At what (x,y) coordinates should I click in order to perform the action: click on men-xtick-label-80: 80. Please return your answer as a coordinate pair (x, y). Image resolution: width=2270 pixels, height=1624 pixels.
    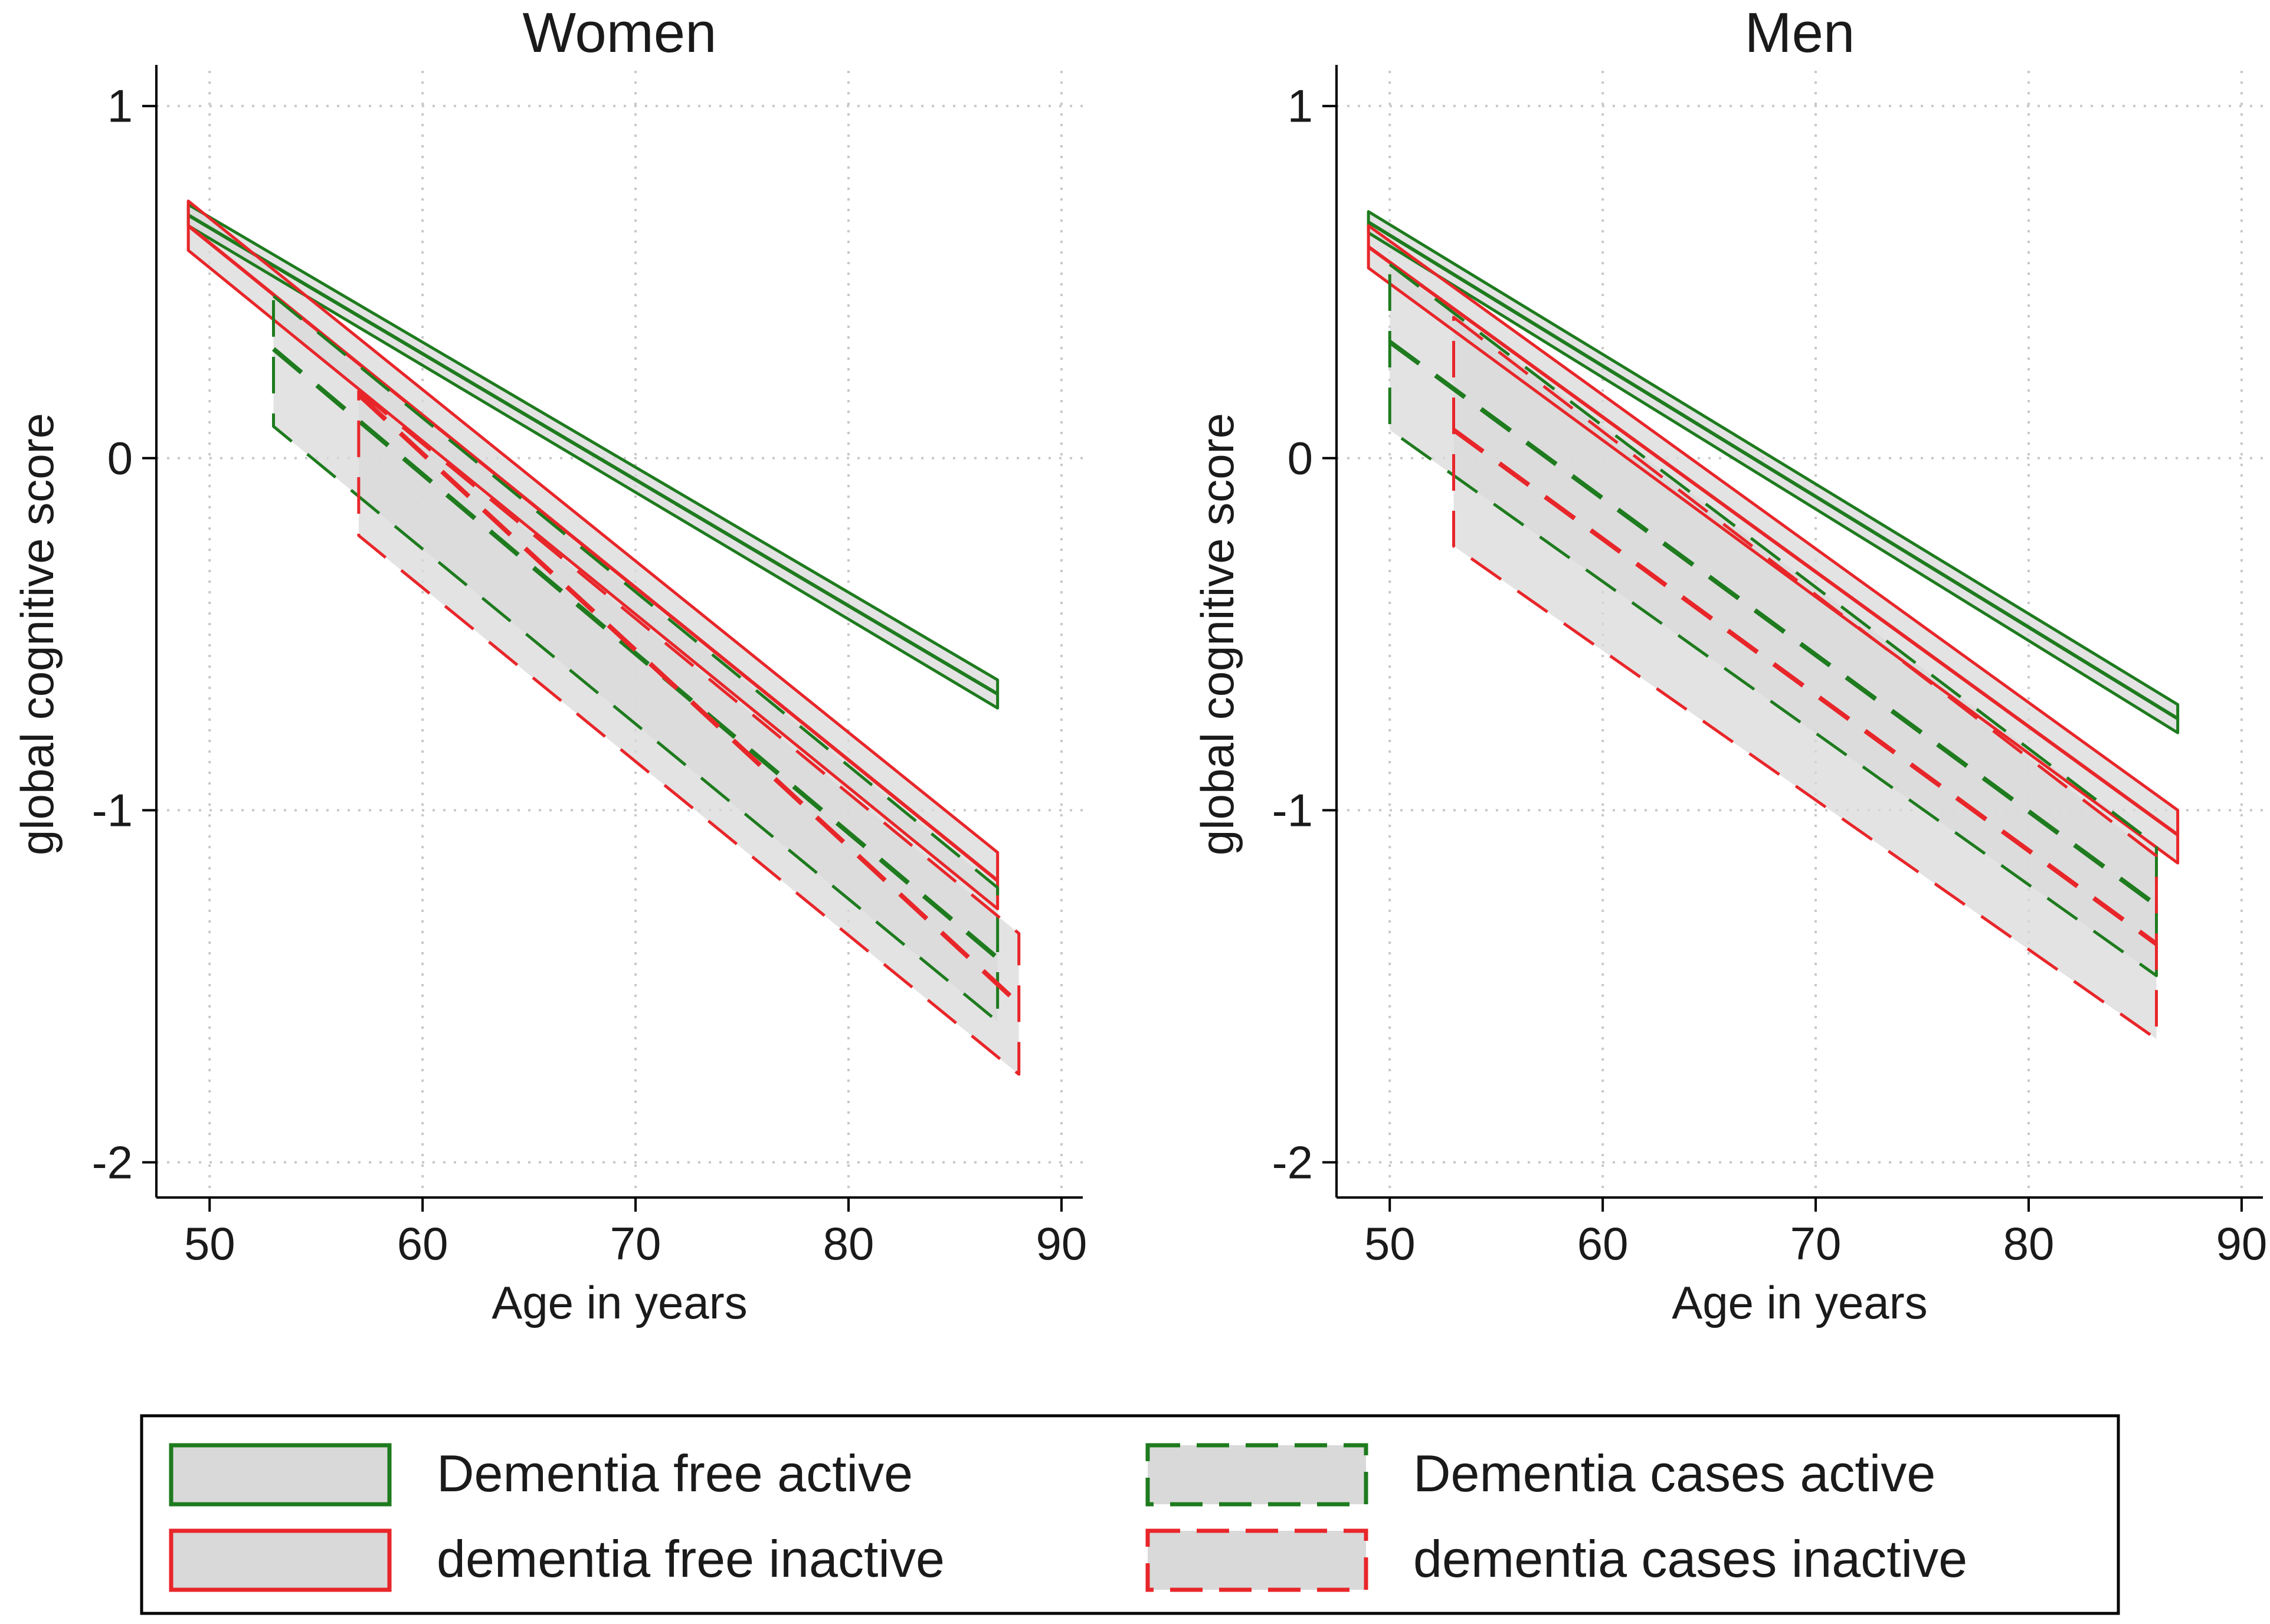
    Looking at the image, I should click on (2029, 1243).